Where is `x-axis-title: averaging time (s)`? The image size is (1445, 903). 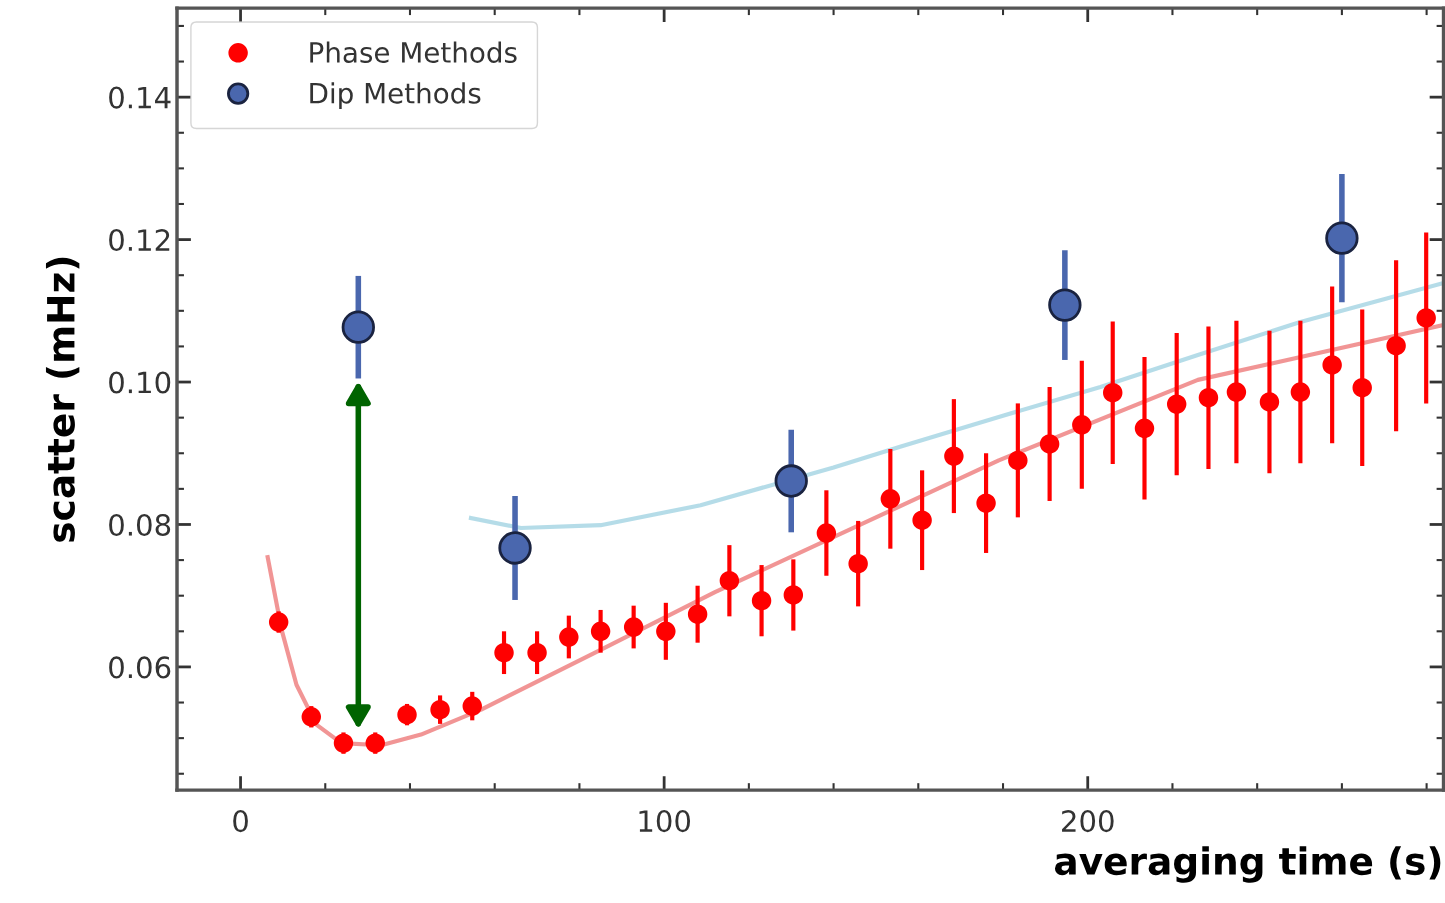
x-axis-title: averaging time (s) is located at coordinates (1247, 864).